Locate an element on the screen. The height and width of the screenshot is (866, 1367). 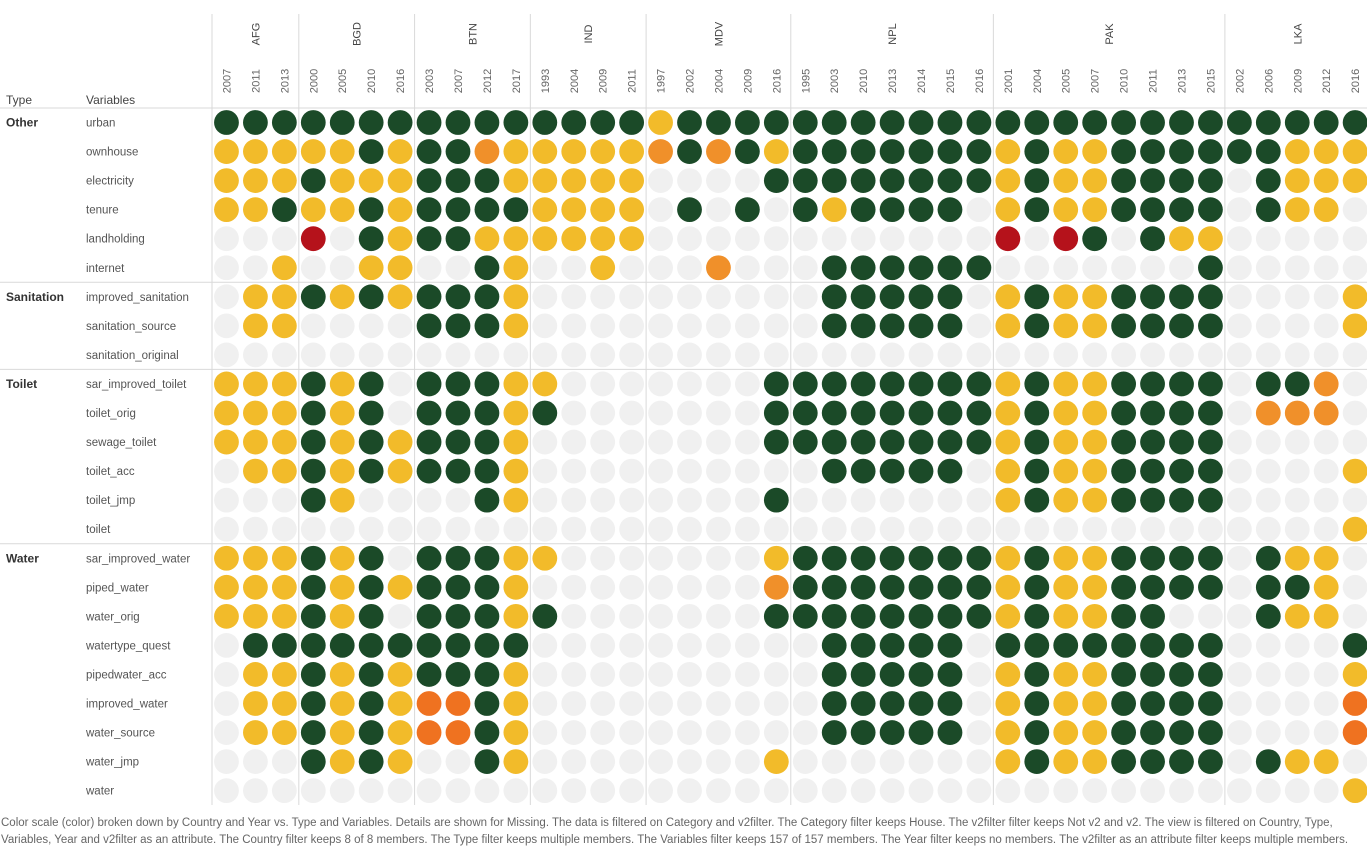
type-label: Other is located at coordinates (22, 123).